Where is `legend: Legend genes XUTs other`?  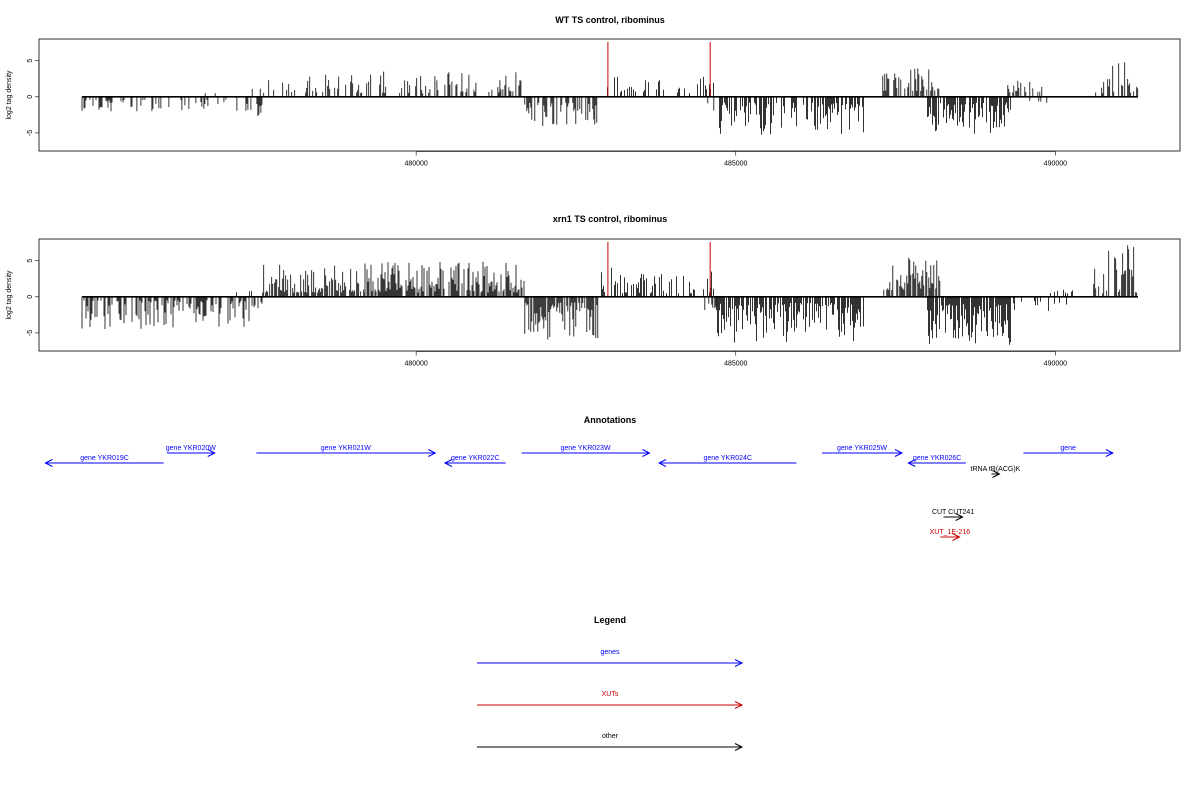 legend: Legend genes XUTs other is located at coordinates (610, 683).